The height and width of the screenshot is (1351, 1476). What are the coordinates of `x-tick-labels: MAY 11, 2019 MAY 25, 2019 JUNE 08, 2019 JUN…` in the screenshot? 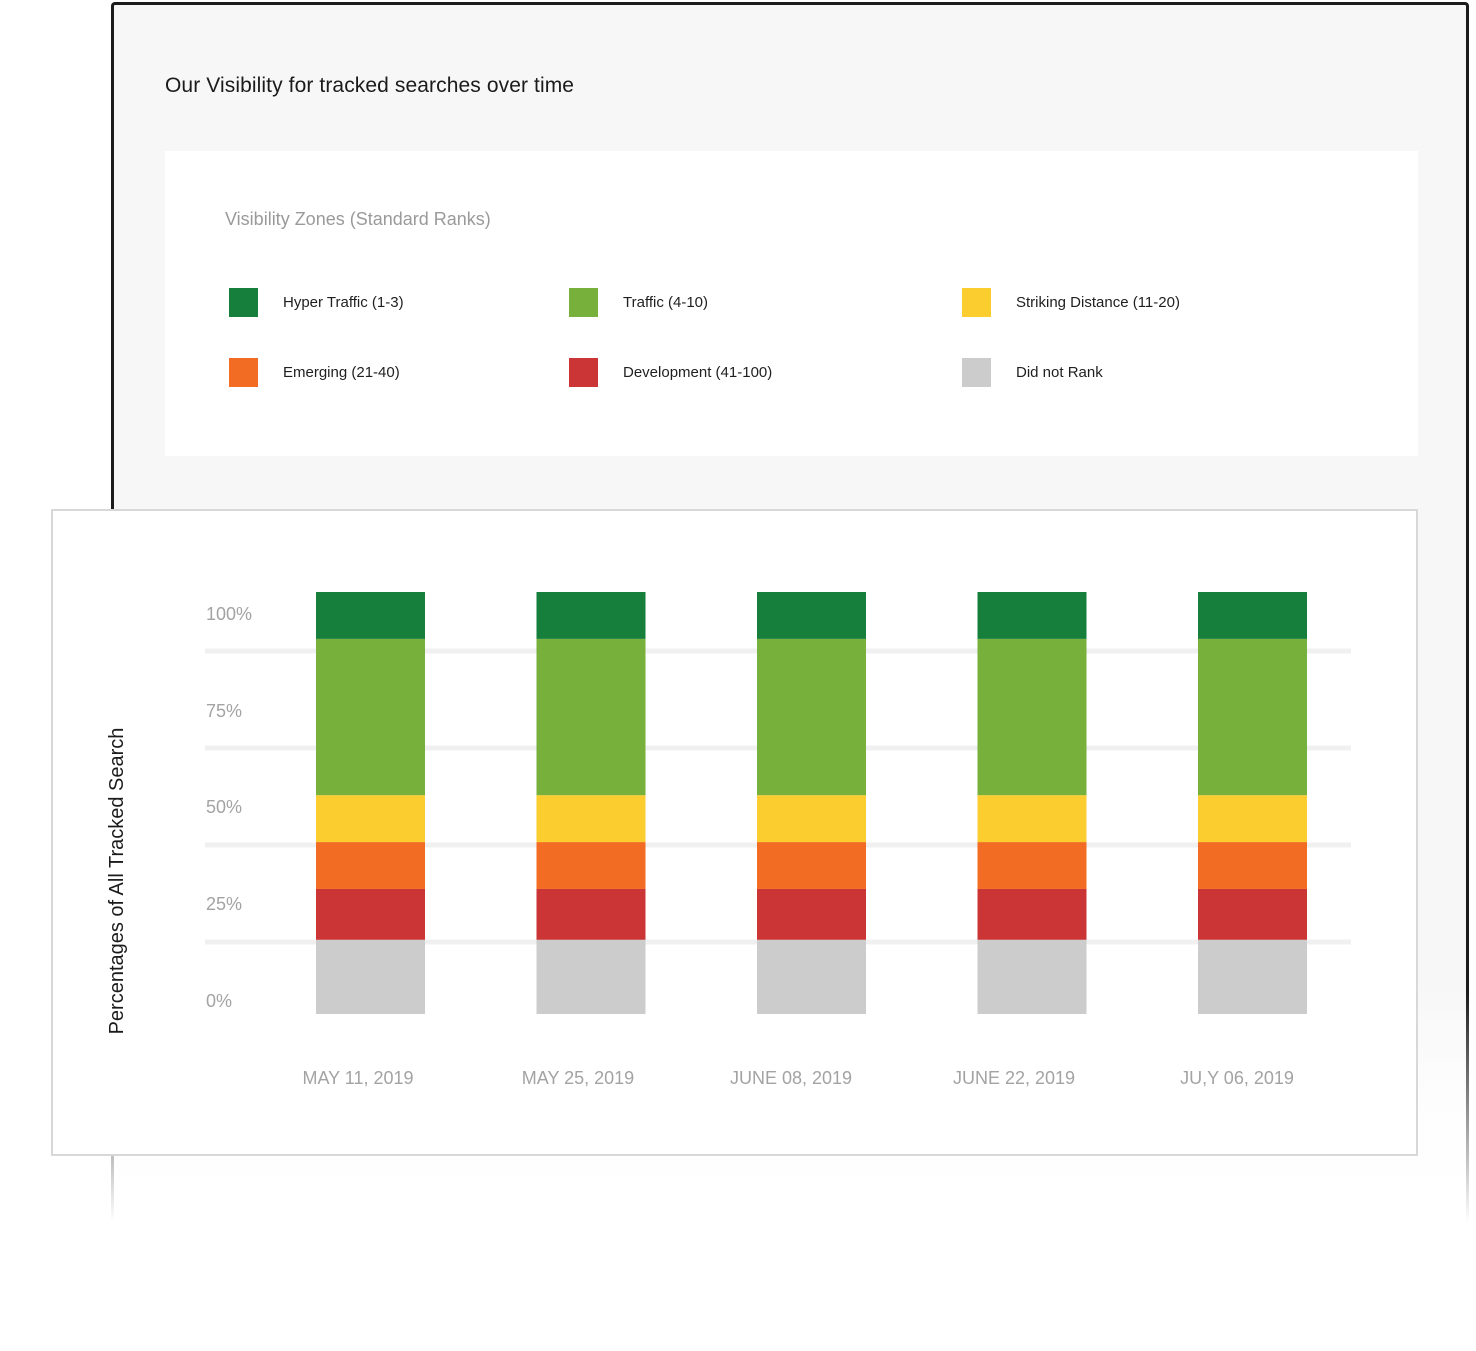 It's located at (797, 1078).